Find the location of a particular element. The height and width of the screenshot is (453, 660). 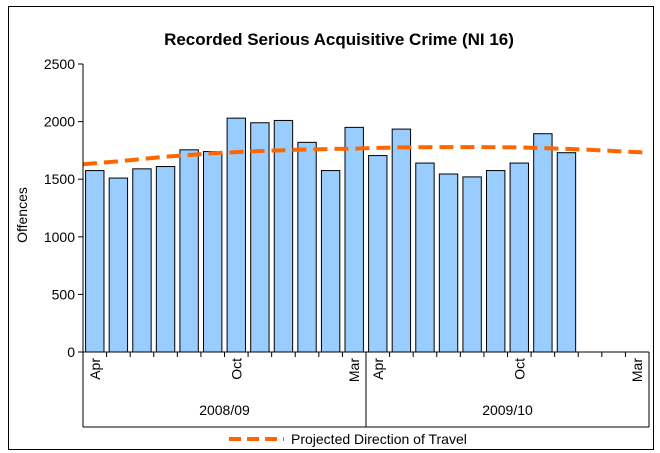

legend-label: Projected Direction of Travel is located at coordinates (379, 439).